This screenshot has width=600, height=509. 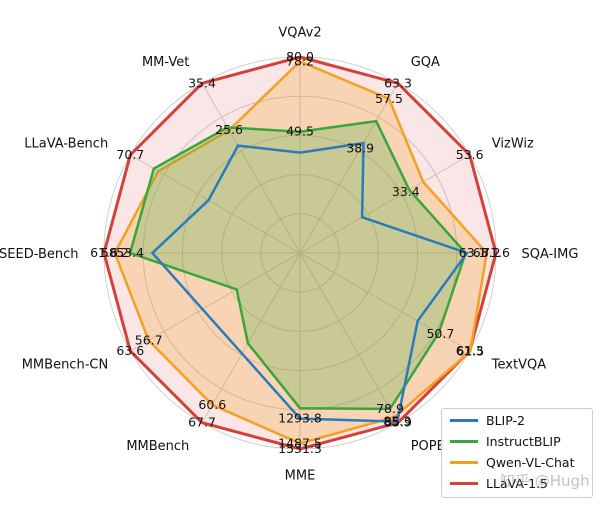 I want to click on watermark-text: 知乎 @Hugh, so click(x=545, y=481).